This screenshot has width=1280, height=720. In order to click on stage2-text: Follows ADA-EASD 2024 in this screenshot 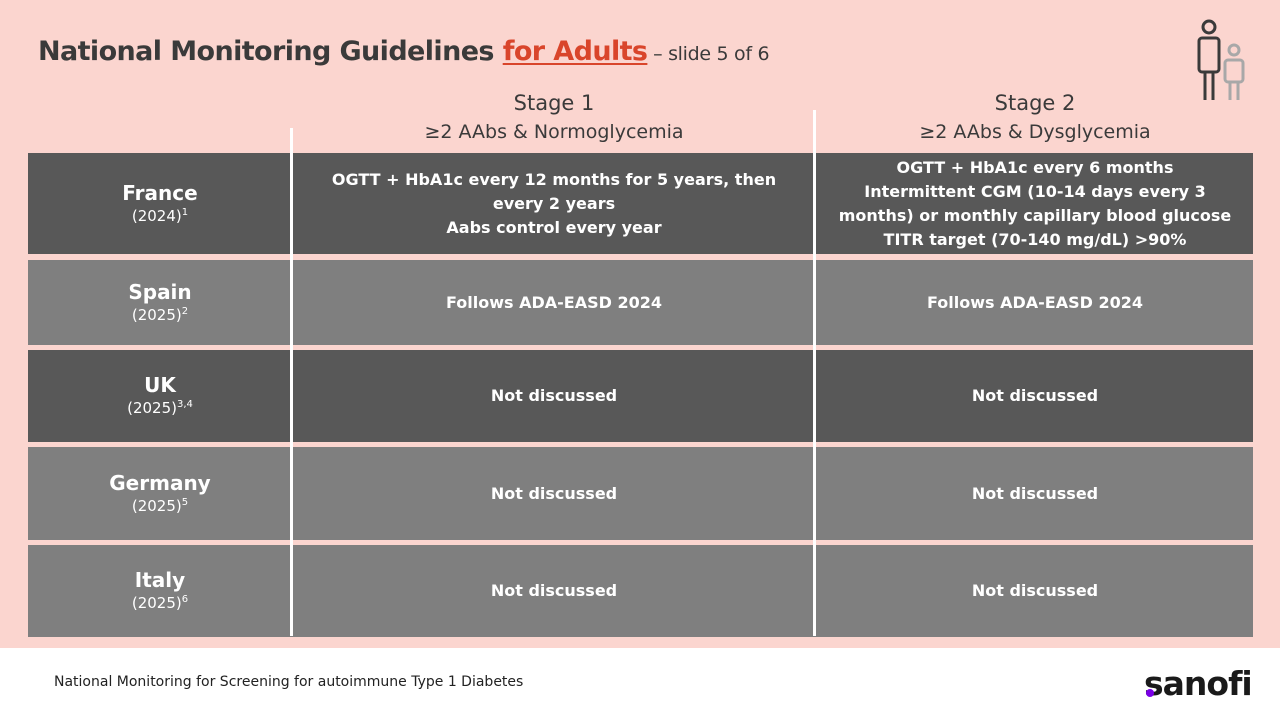, I will do `click(1034, 302)`.